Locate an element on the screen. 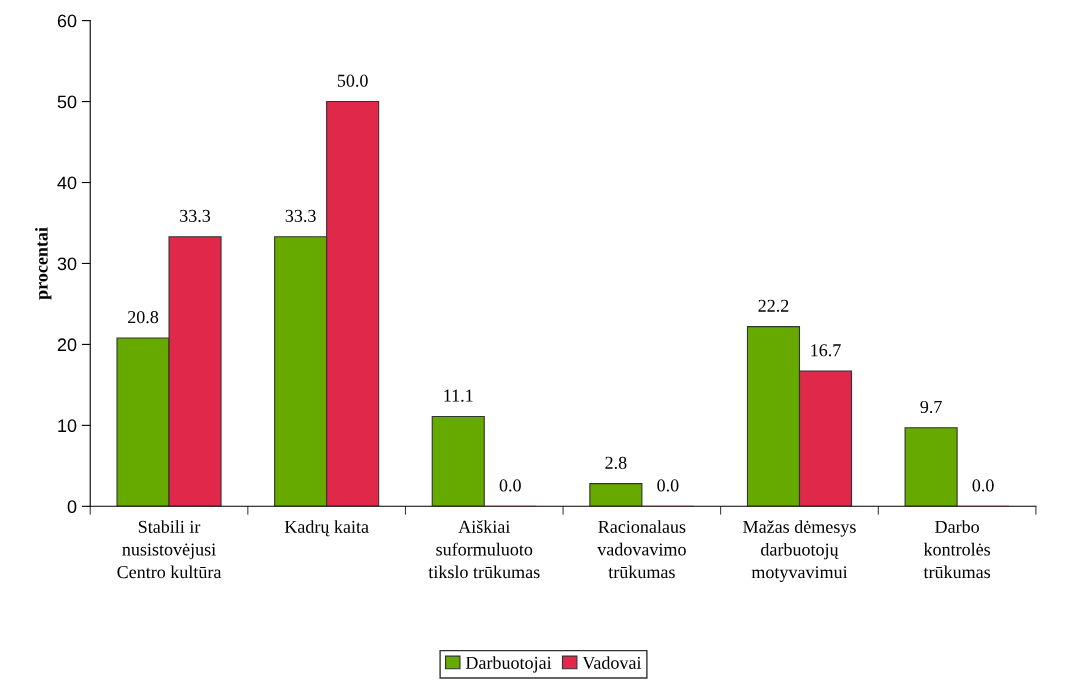 The image size is (1087, 687). data-label: 20.8 is located at coordinates (143, 317).